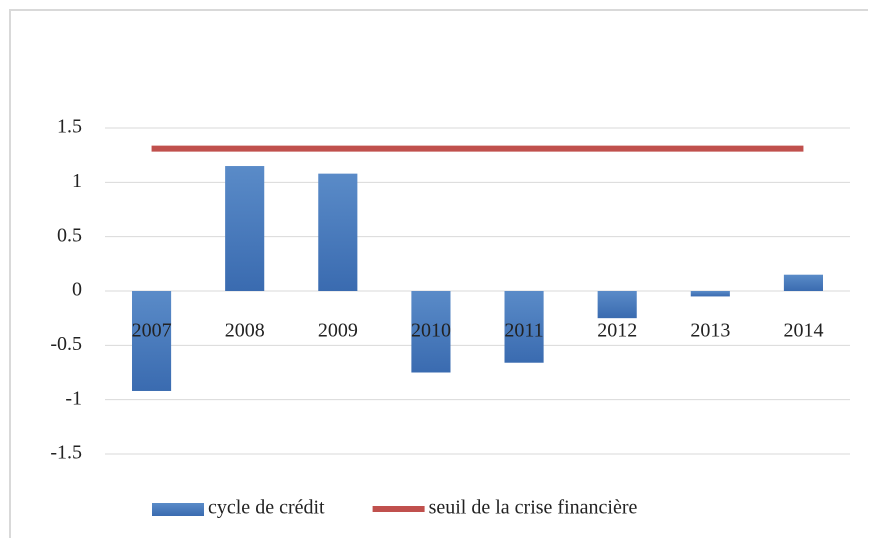 The width and height of the screenshot is (871, 538). What do you see at coordinates (66, 453) in the screenshot?
I see `y-tick-label: -1.5` at bounding box center [66, 453].